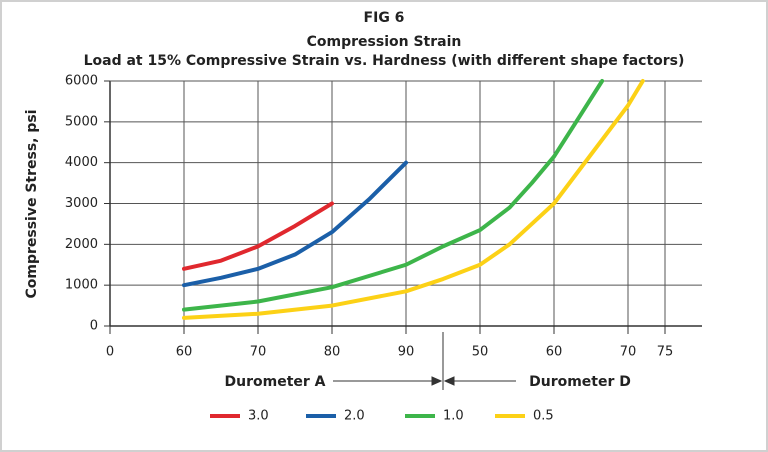 The image size is (768, 452). What do you see at coordinates (543, 416) in the screenshot?
I see `legend-label: 0.5` at bounding box center [543, 416].